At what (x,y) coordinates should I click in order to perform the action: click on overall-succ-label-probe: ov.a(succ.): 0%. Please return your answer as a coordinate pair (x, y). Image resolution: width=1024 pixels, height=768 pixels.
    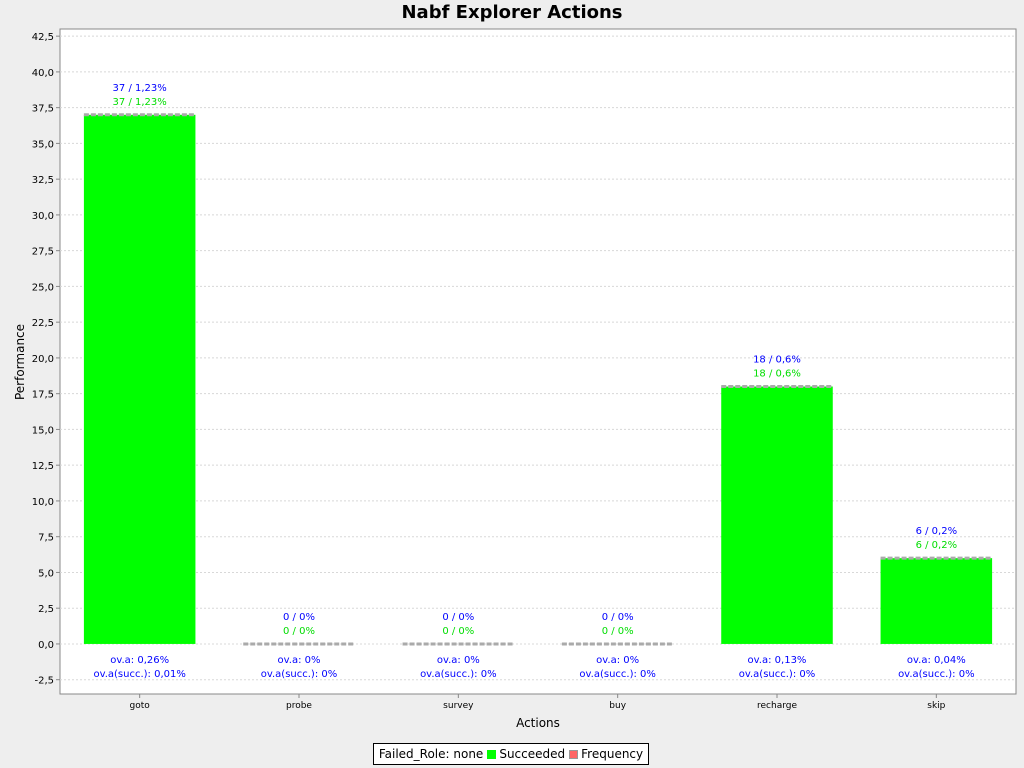
    Looking at the image, I should click on (299, 674).